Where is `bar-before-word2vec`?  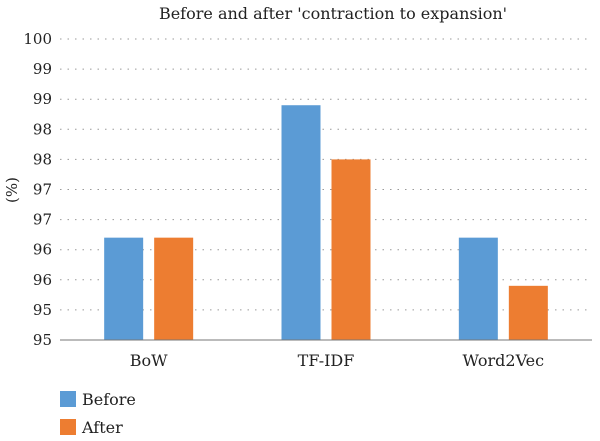
bar-before-word2vec is located at coordinates (478, 288).